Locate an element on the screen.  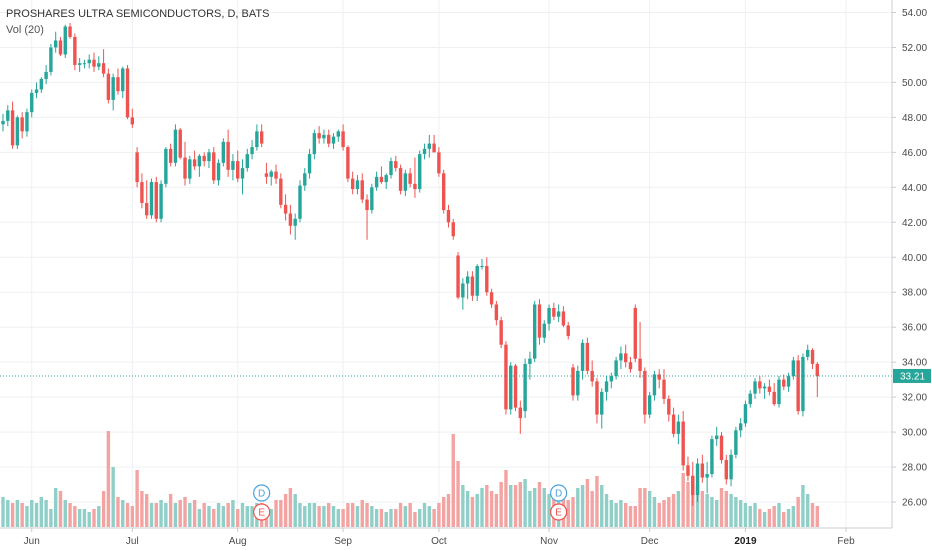
price-tick-label: 54.00 is located at coordinates (914, 13).